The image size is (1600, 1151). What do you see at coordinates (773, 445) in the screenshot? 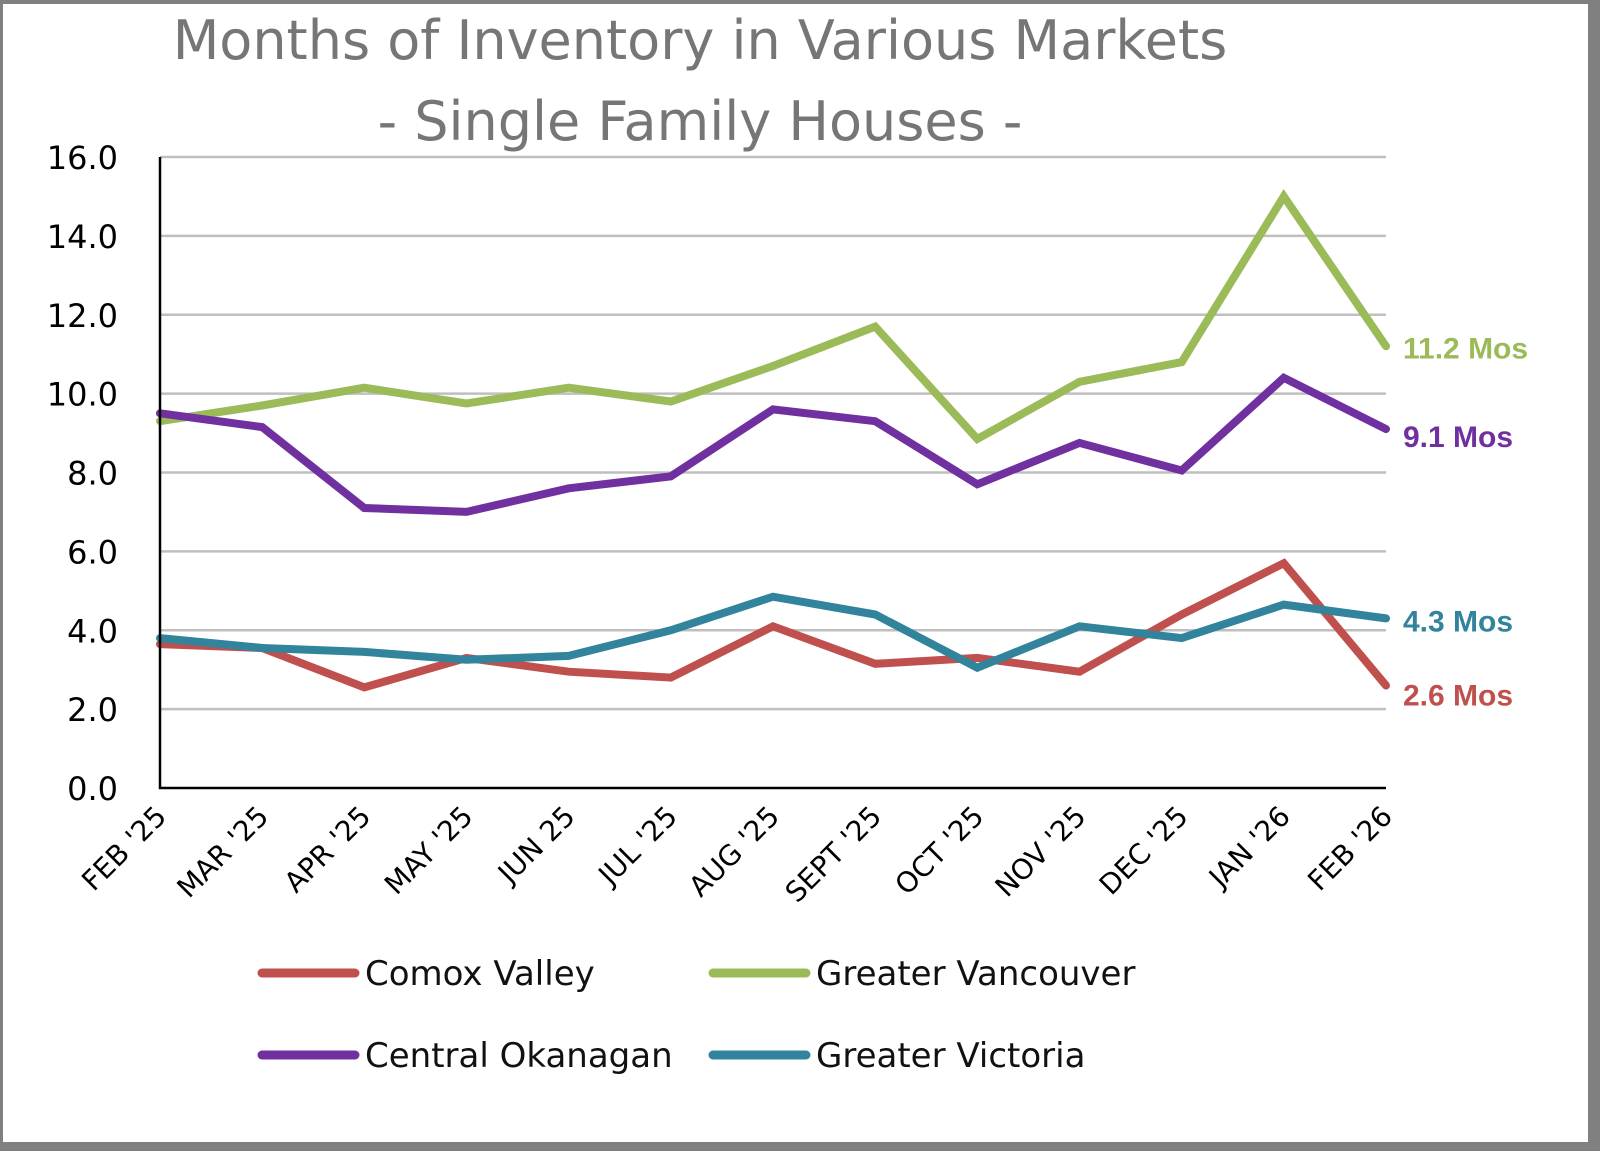
I see `series-line-central-okanagan` at bounding box center [773, 445].